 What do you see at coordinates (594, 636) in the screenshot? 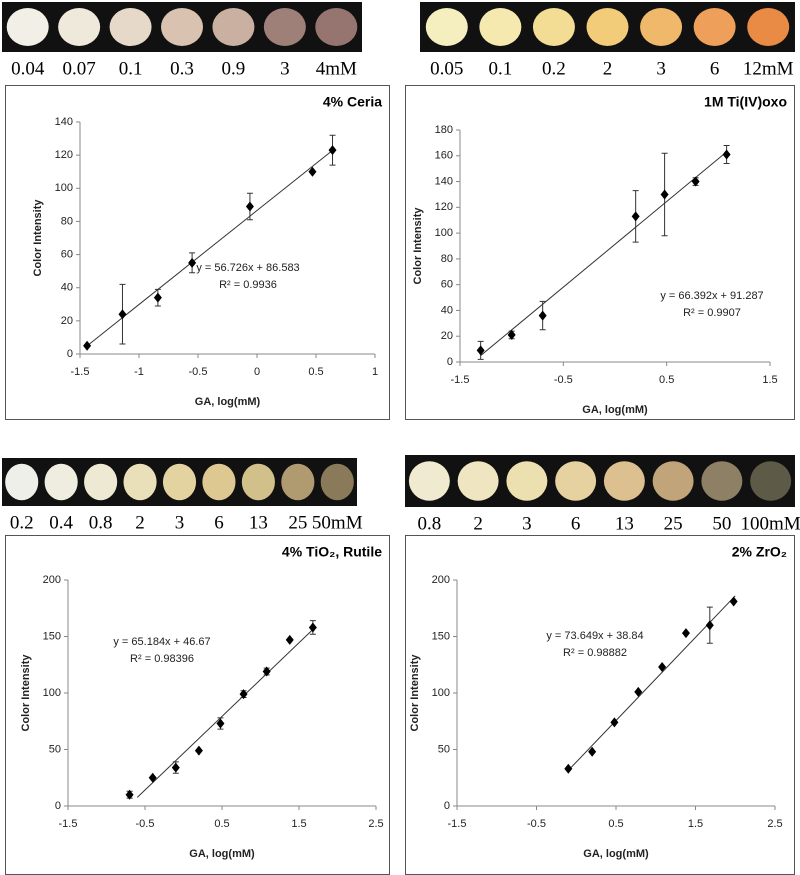
I see `annotation: y = 73.649x + 38.84` at bounding box center [594, 636].